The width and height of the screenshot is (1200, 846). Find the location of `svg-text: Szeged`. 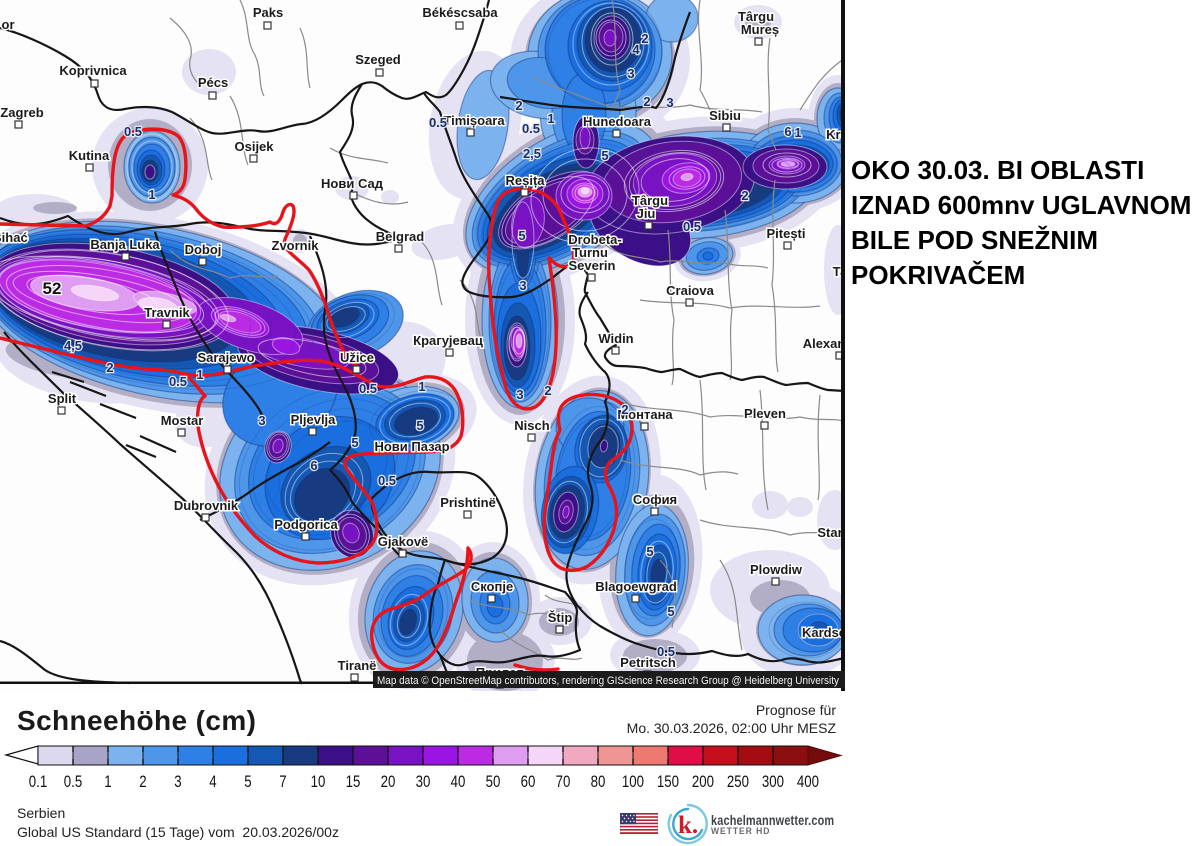

svg-text: Szeged is located at coordinates (378, 59).